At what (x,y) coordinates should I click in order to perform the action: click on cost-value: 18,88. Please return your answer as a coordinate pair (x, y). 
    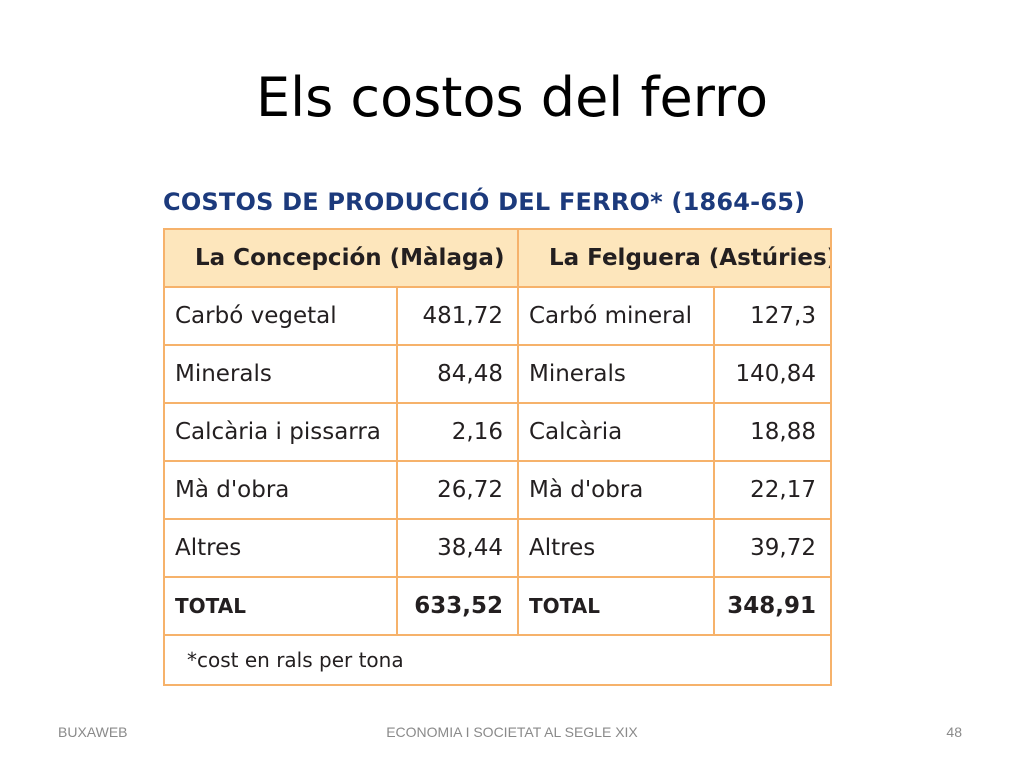
    Looking at the image, I should click on (772, 432).